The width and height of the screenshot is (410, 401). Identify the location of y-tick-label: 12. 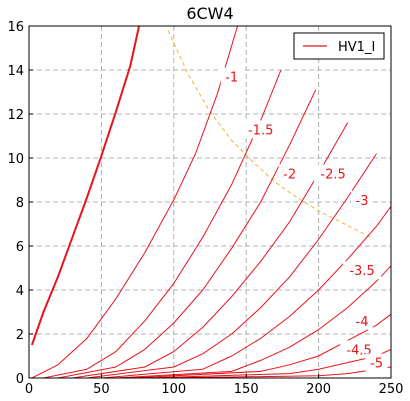
(15, 115).